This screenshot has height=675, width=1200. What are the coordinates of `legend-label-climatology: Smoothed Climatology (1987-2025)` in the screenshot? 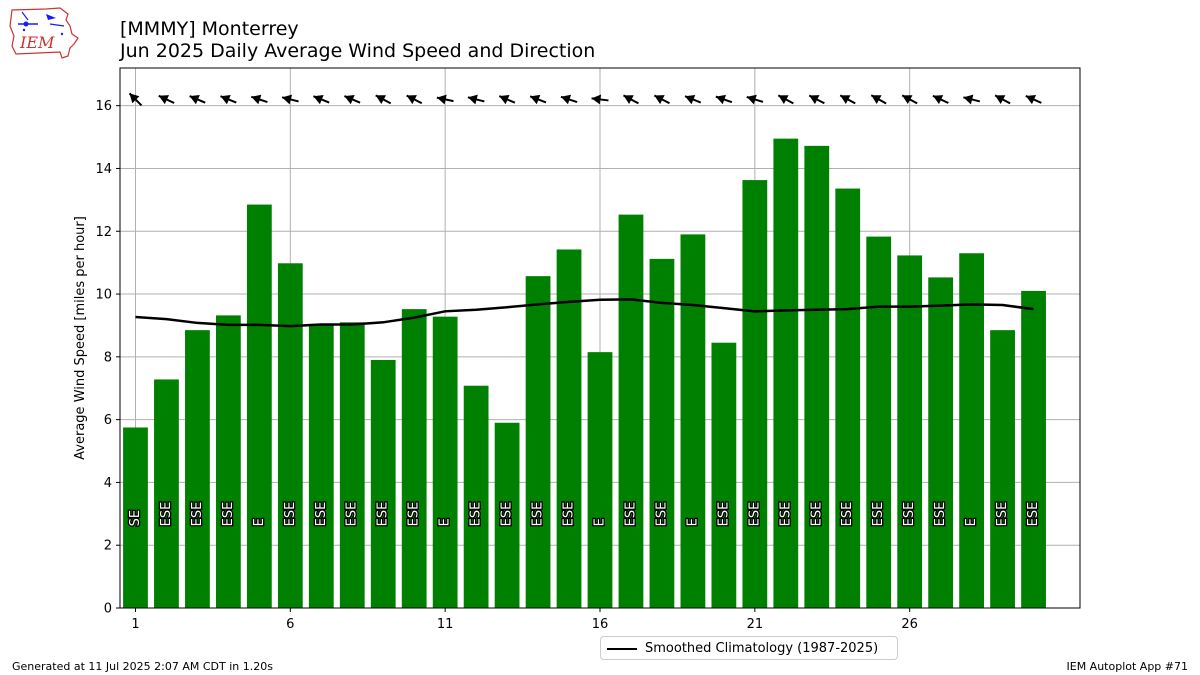 It's located at (762, 648).